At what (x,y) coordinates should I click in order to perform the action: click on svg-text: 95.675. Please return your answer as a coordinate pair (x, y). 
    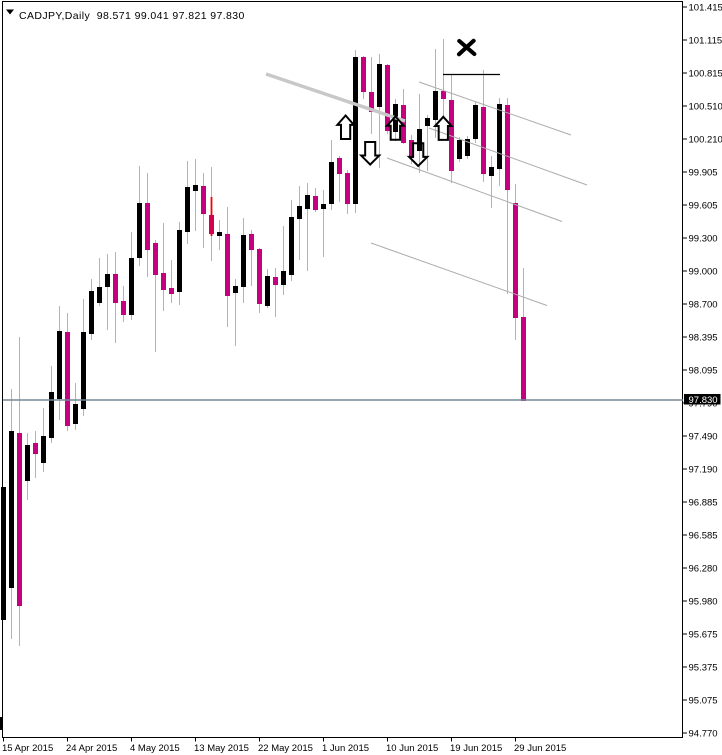
    Looking at the image, I should click on (703, 634).